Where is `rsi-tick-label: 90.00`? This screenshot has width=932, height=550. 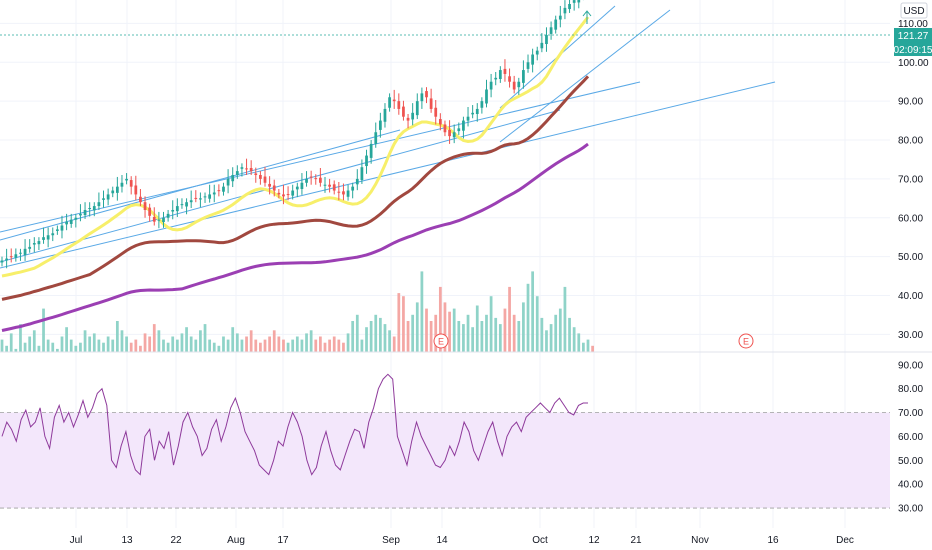 rsi-tick-label: 90.00 is located at coordinates (910, 365).